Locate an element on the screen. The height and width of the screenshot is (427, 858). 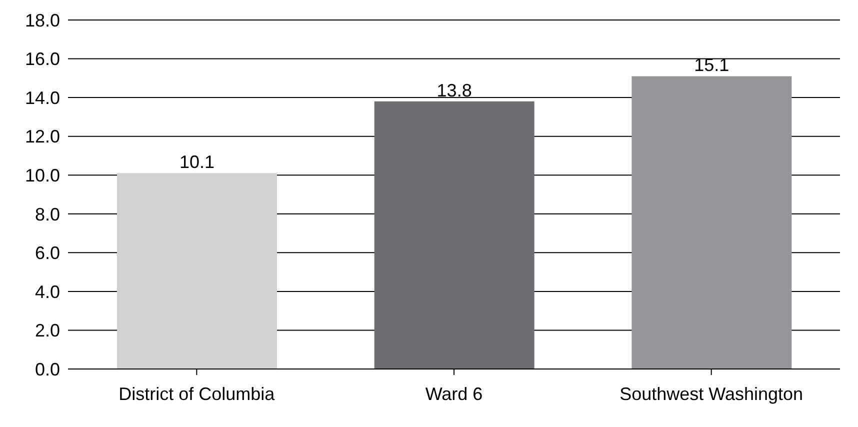
y-tick-label: 4.0 is located at coordinates (47, 292).